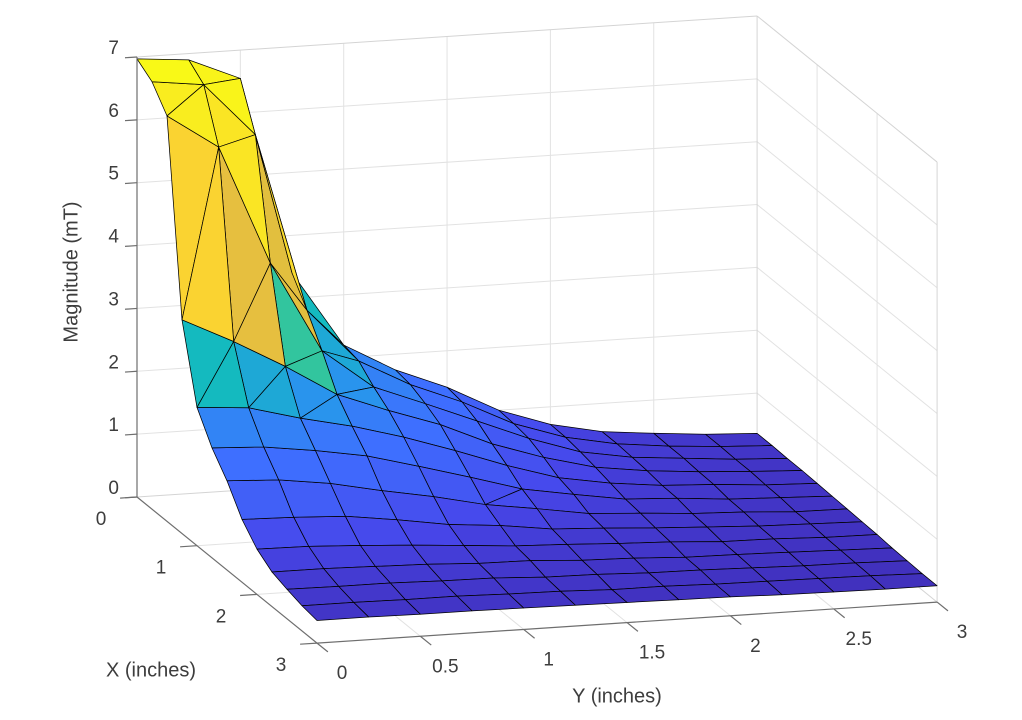 The image size is (1022, 720). I want to click on x-axis-line, so click(227, 570).